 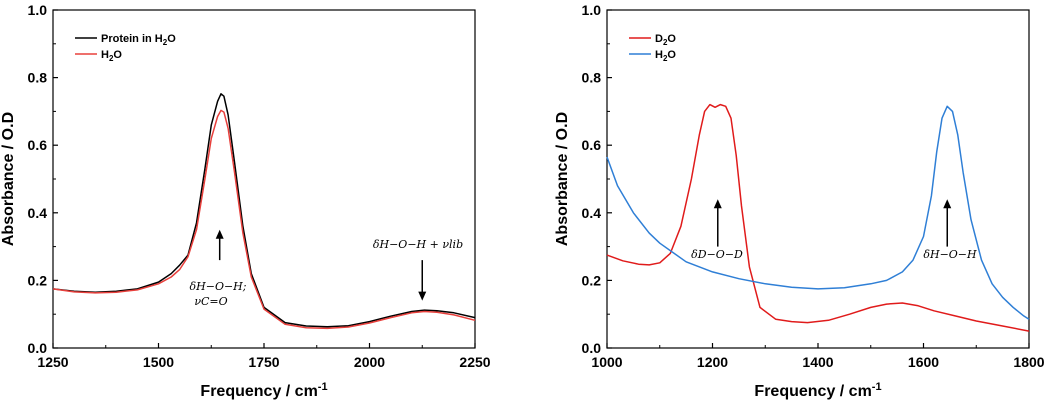 What do you see at coordinates (52, 362) in the screenshot?
I see `x-tick-label: 1250` at bounding box center [52, 362].